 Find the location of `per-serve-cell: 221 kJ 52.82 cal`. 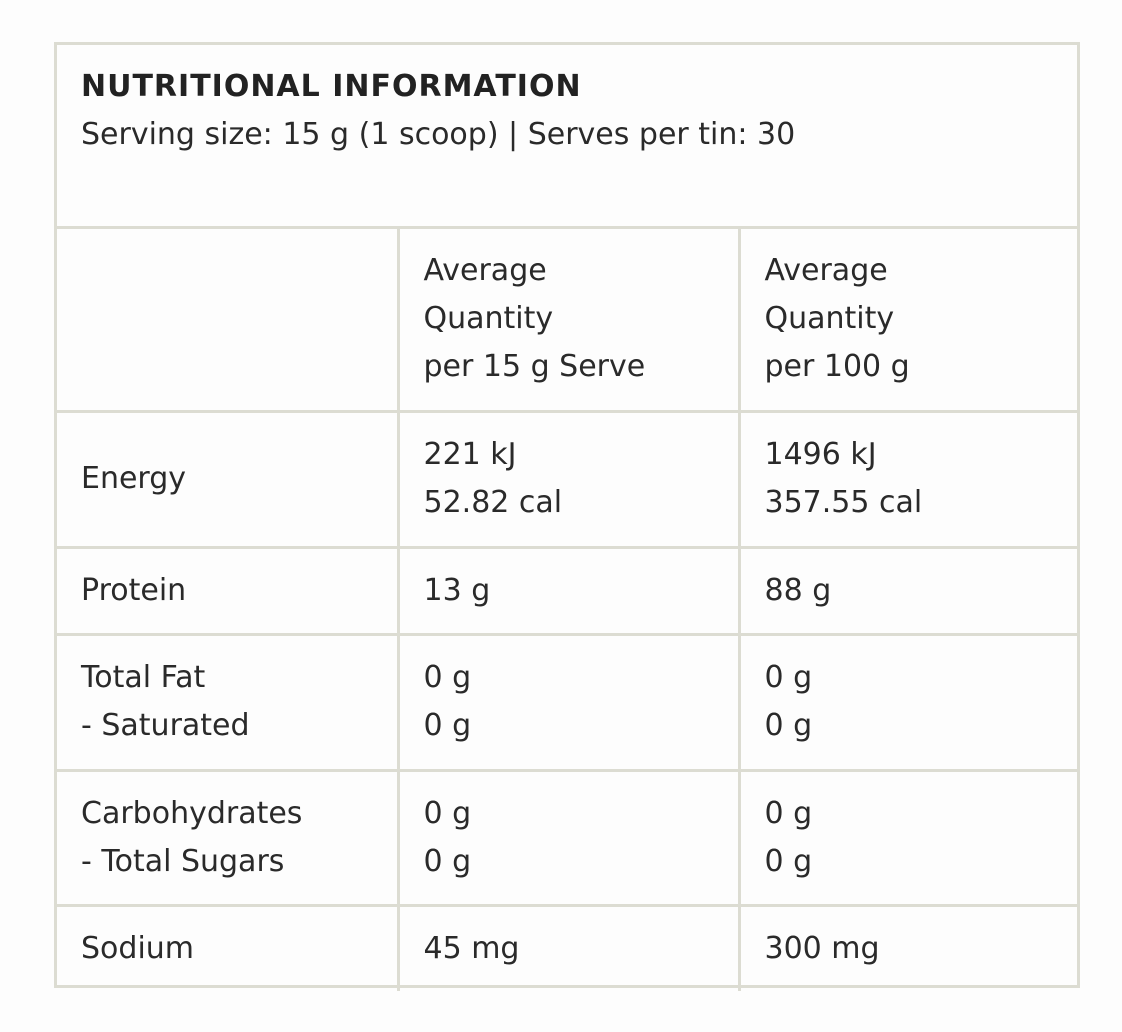

per-serve-cell: 221 kJ 52.82 cal is located at coordinates (568, 479).